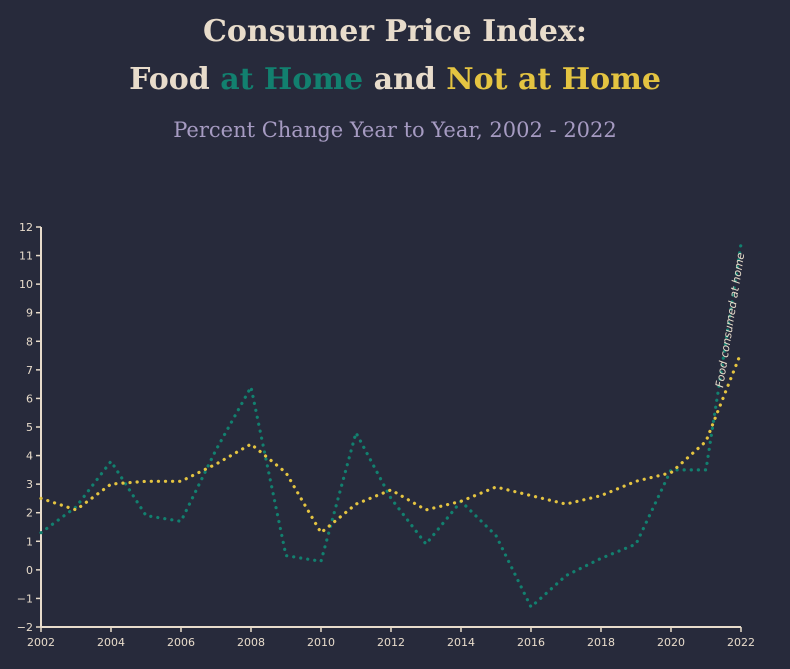  Describe the element at coordinates (41, 642) in the screenshot. I see `x-tick-label: 2002` at that location.